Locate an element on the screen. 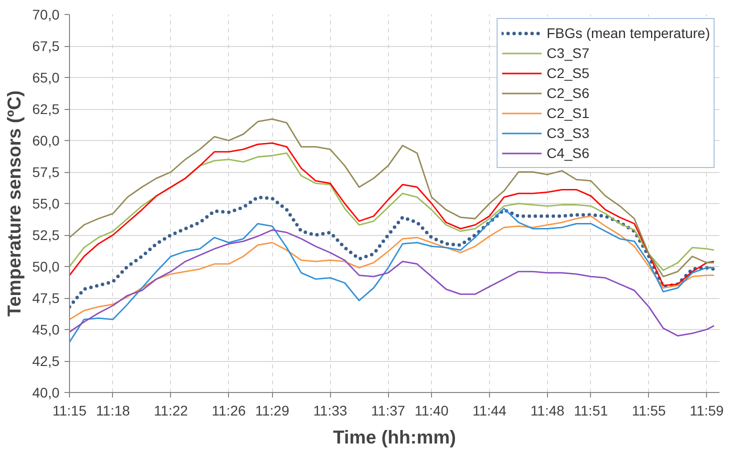  legend-label: C3_S3 is located at coordinates (568, 133).